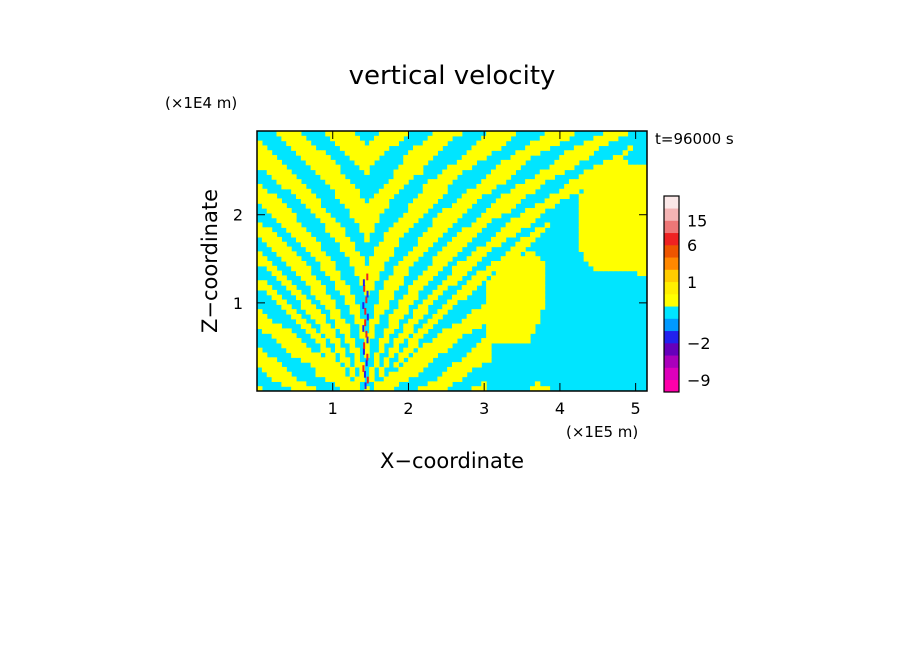 The width and height of the screenshot is (904, 654). Describe the element at coordinates (671, 337) in the screenshot. I see `colorbar-segment` at that location.